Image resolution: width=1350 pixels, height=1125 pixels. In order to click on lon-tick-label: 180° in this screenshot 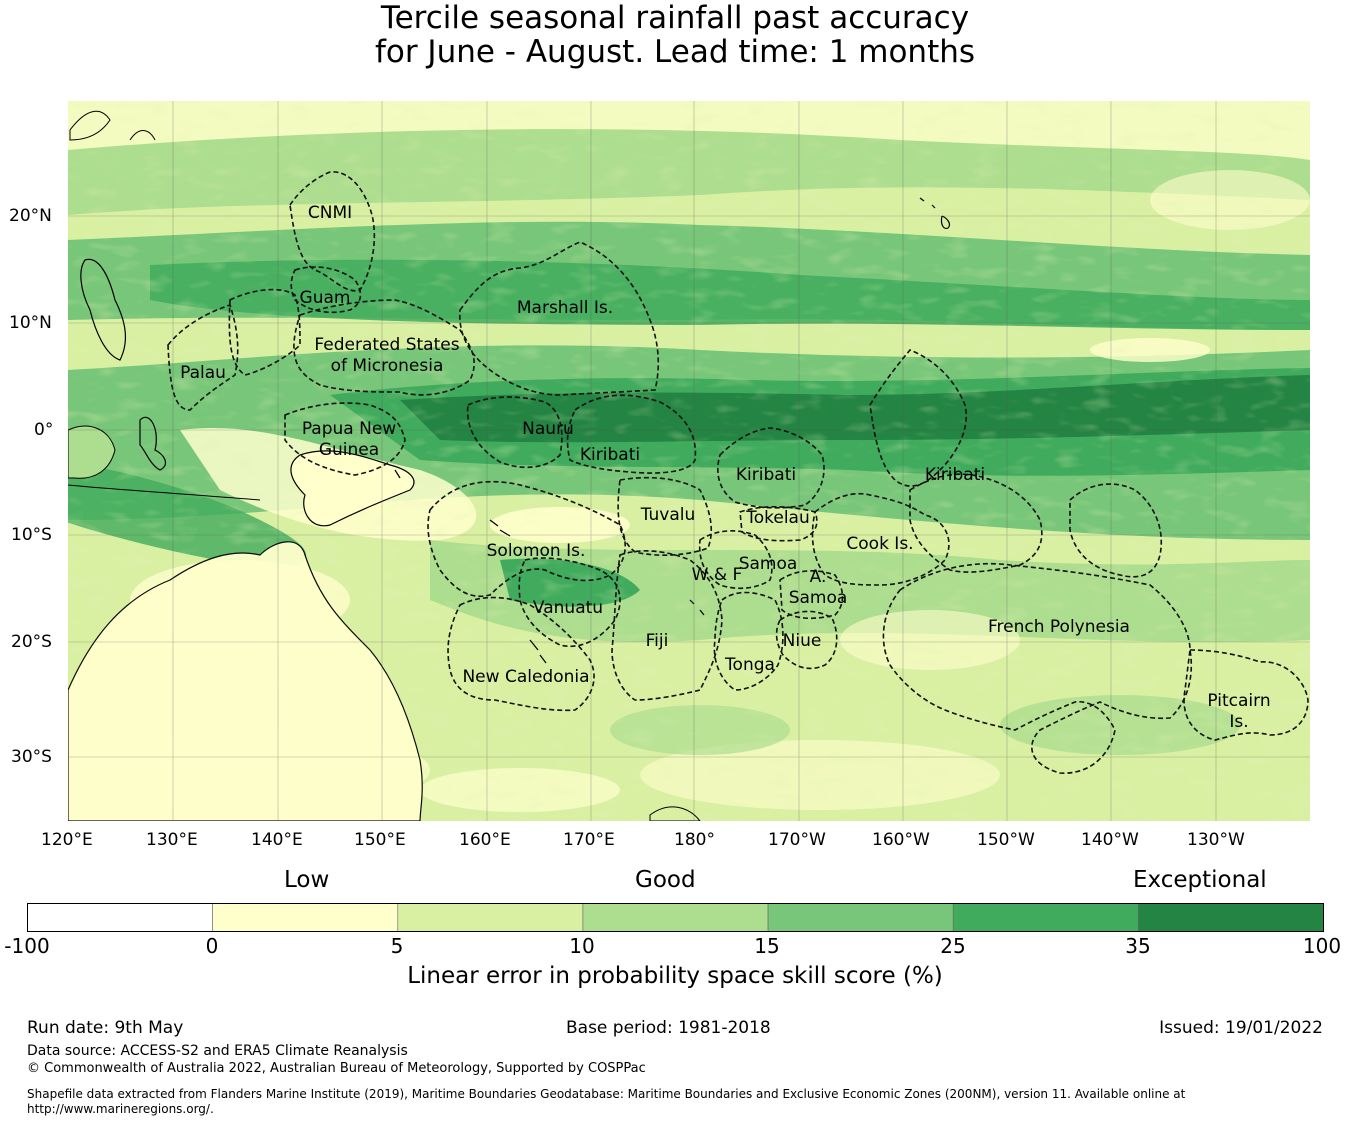, I will do `click(694, 840)`.